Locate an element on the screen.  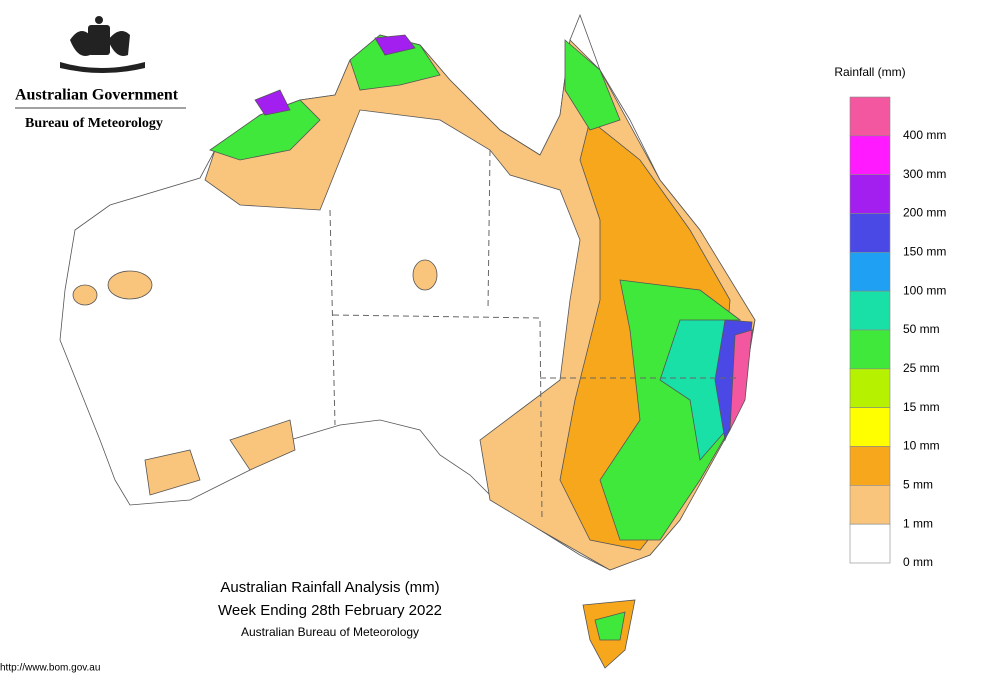
url: http://www.bom.gov.au is located at coordinates (50, 668).